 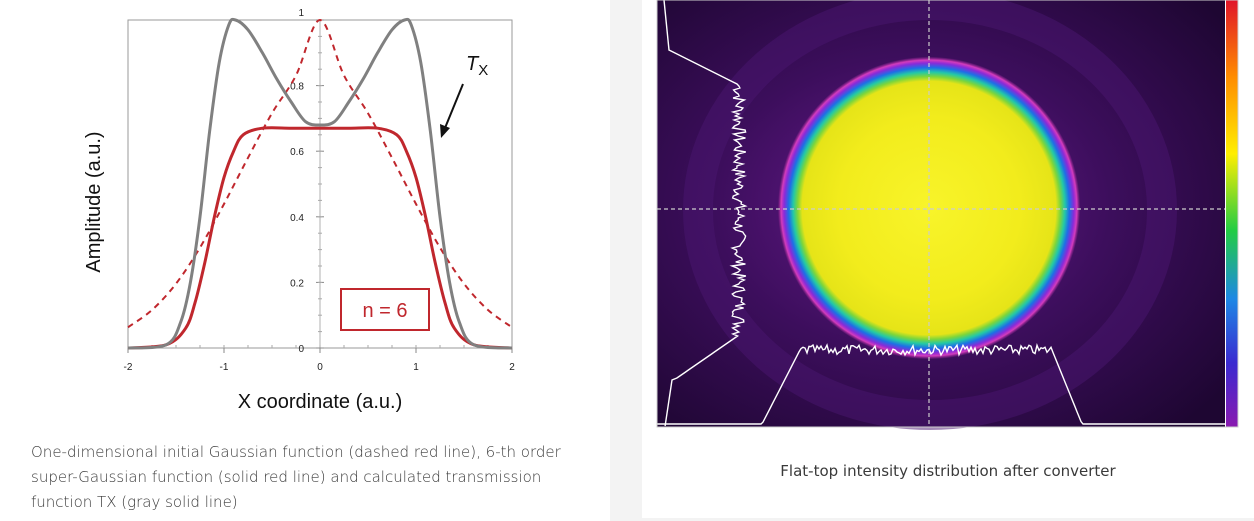 What do you see at coordinates (1232, 213) in the screenshot?
I see `colorbar` at bounding box center [1232, 213].